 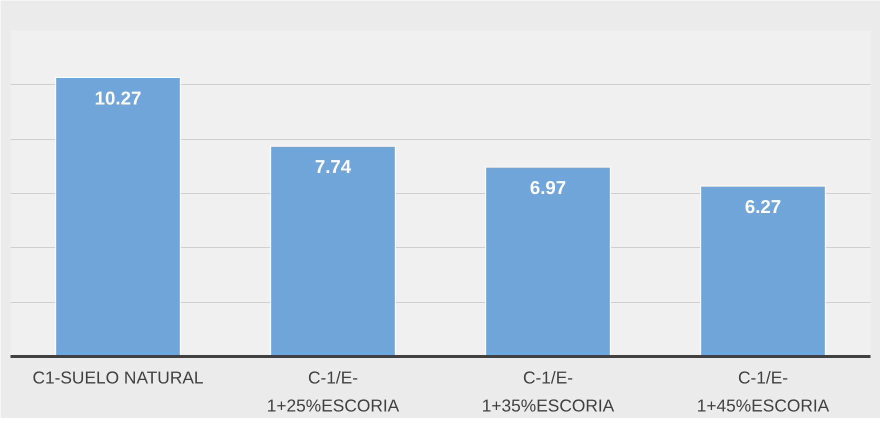 I want to click on x-tick-label: C-1/E-1+45%ESCORIA, so click(x=763, y=392).